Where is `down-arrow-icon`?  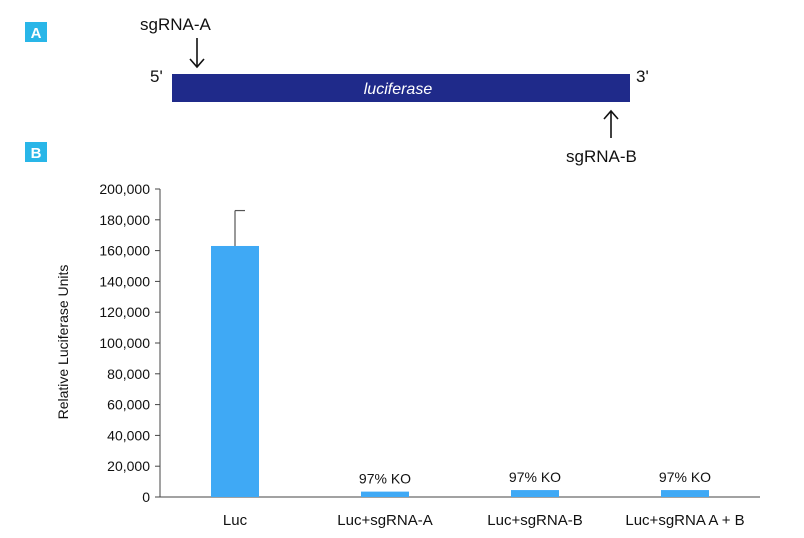 down-arrow-icon is located at coordinates (197, 53).